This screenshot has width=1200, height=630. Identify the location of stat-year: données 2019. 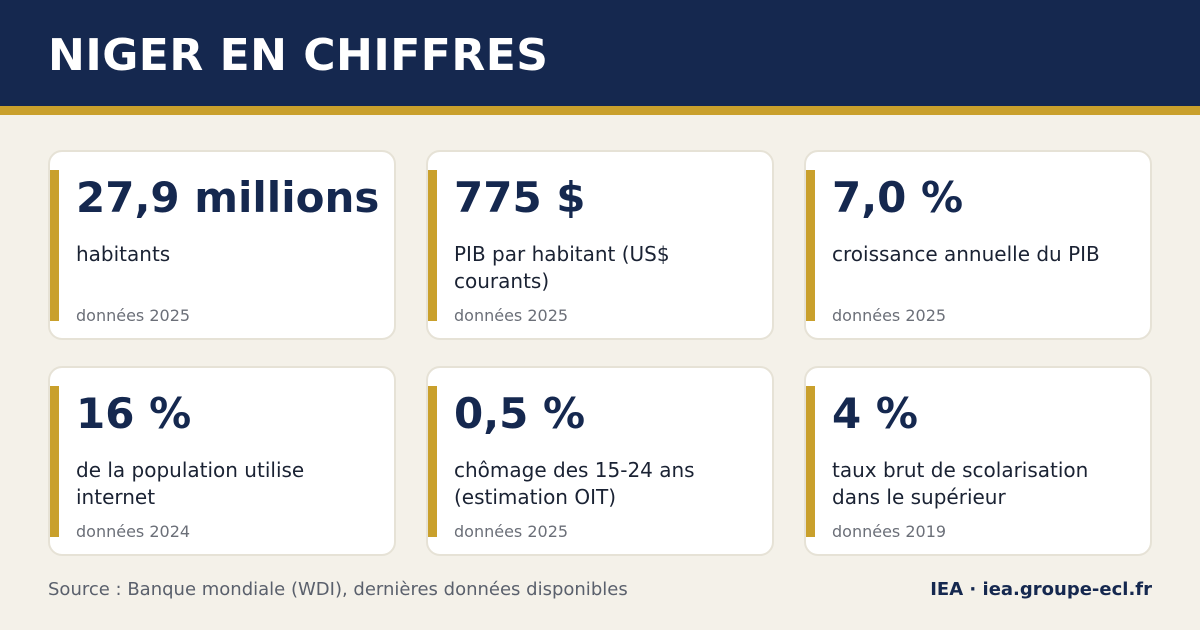
(889, 531).